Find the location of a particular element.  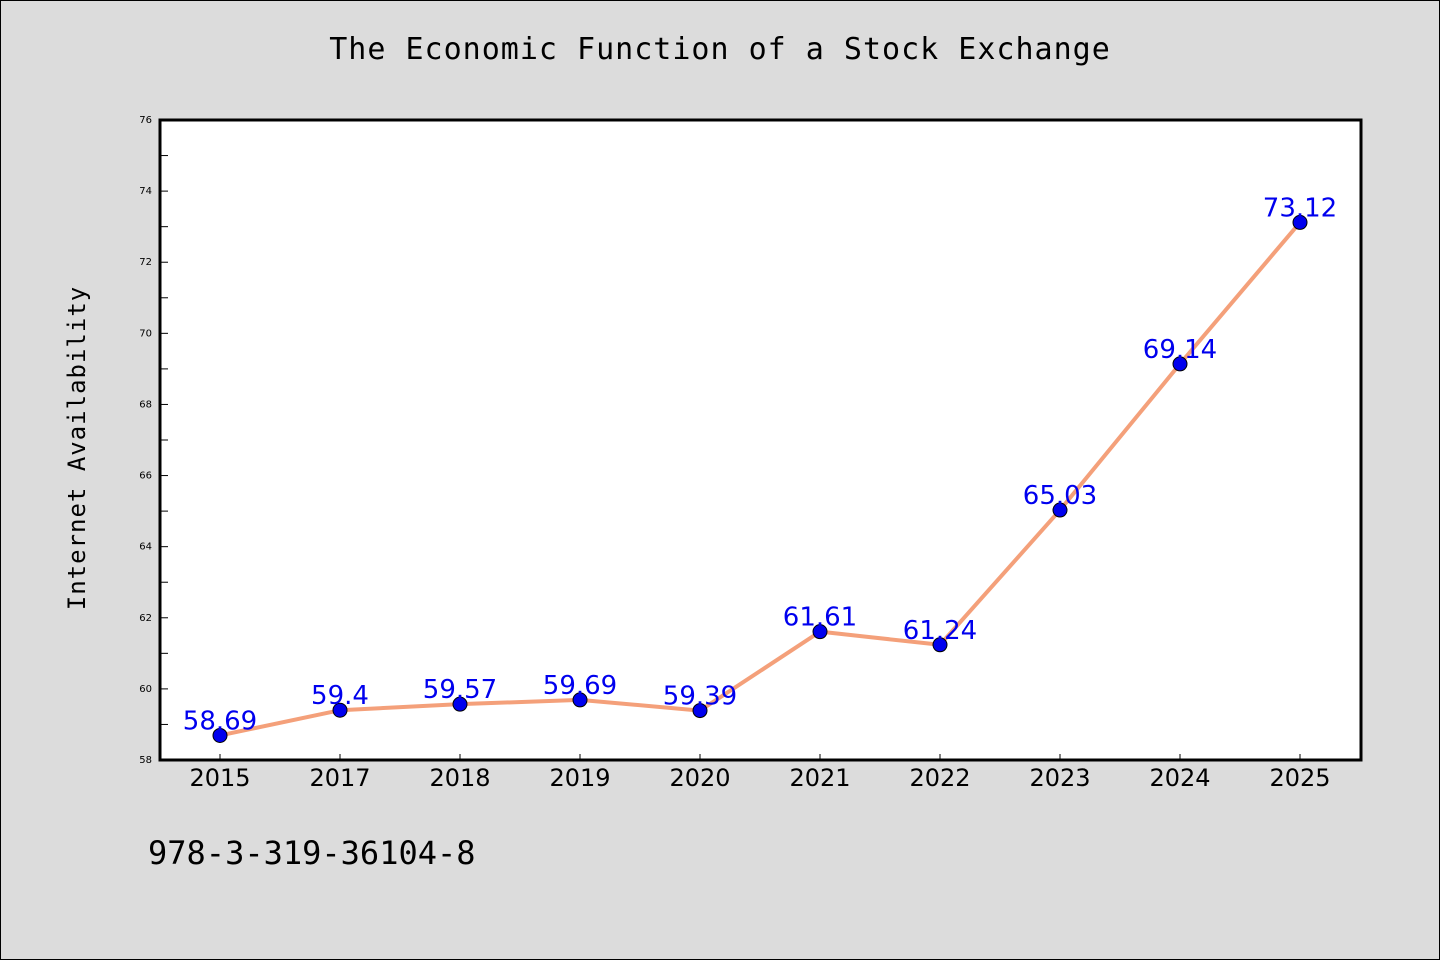

y-tick-label: 76 is located at coordinates (145, 120).